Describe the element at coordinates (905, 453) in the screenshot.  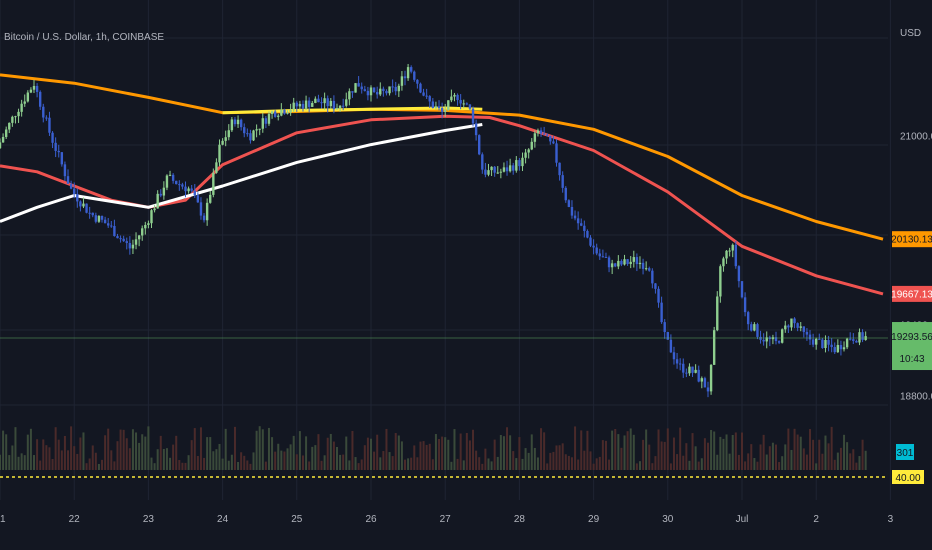
I see `volume-tag-value: 301` at that location.